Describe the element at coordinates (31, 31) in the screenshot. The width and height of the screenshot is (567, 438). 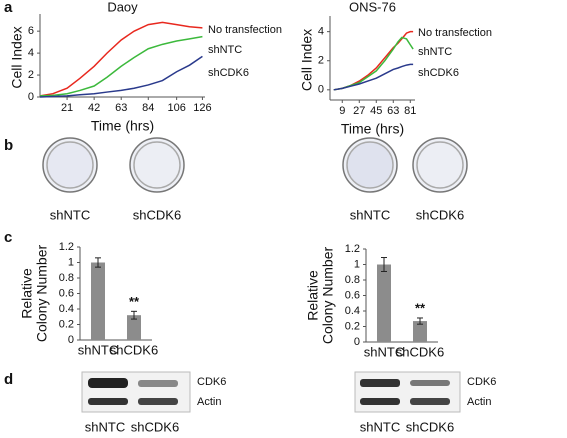
I see `y-tick-label: 6` at that location.